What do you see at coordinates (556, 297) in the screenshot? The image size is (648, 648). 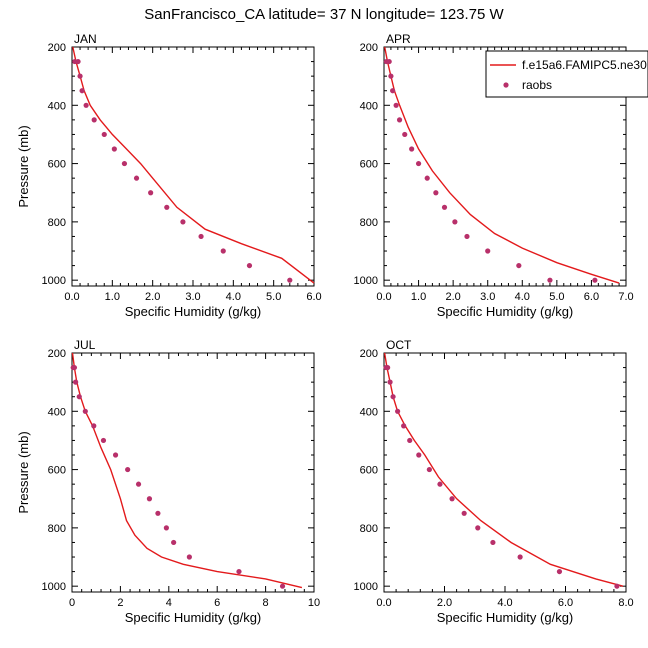 I see `apr-xtick-label: 5.0` at bounding box center [556, 297].